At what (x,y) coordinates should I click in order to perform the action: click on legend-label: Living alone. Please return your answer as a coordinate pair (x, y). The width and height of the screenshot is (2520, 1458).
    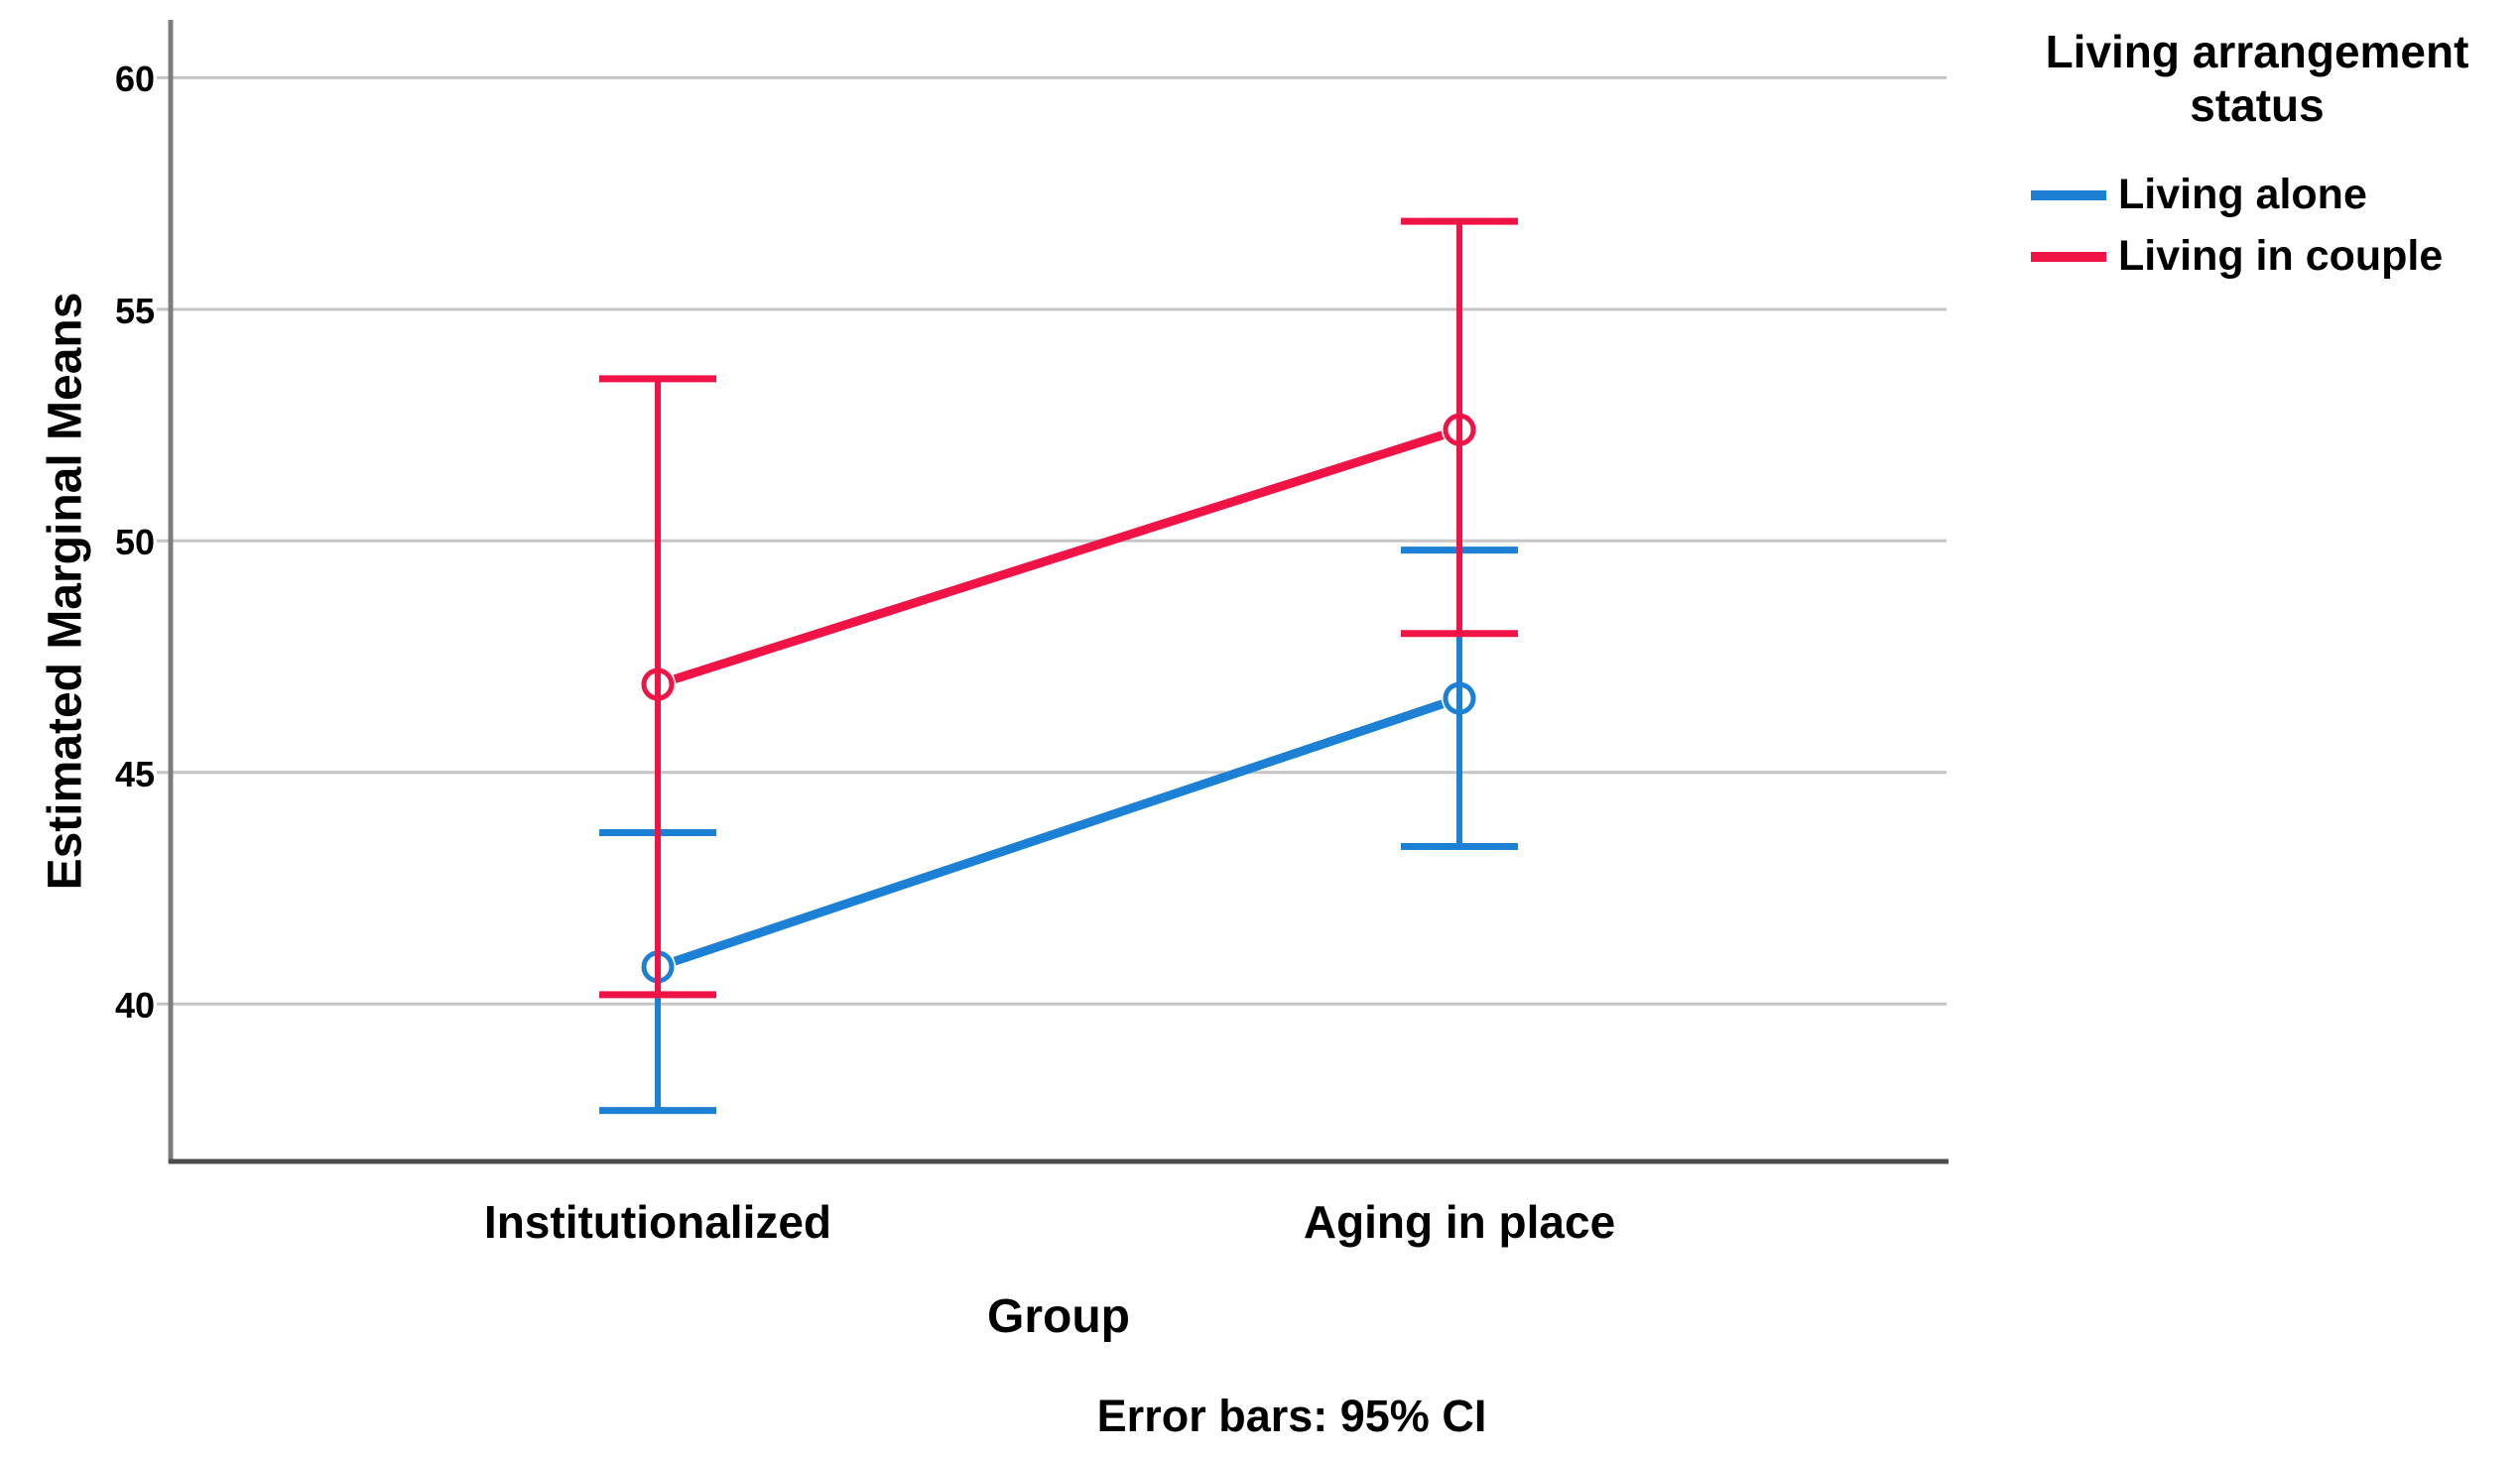
    Looking at the image, I should click on (2242, 195).